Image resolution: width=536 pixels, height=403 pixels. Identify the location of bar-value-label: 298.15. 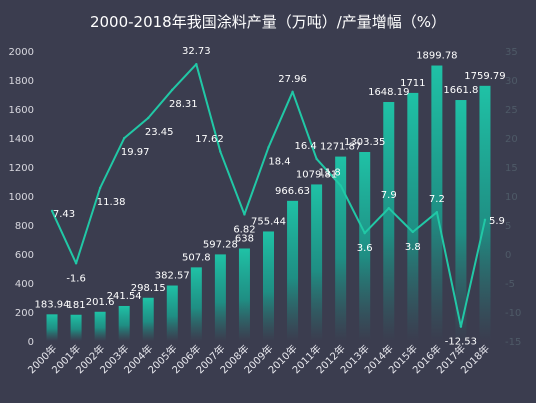
(148, 288).